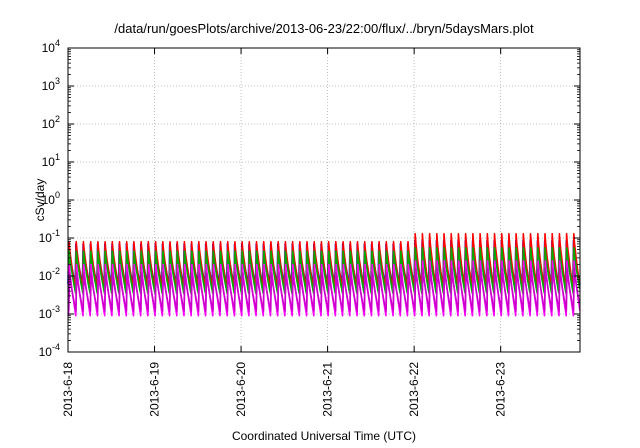 Image resolution: width=640 pixels, height=448 pixels. I want to click on y-tick-label: 10⁻⁴, so click(49, 350).